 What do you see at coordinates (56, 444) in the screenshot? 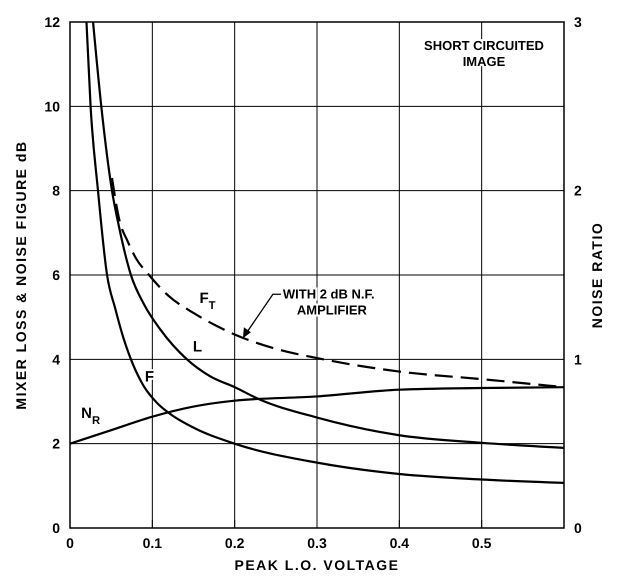
I see `y-tick-label: 2` at bounding box center [56, 444].